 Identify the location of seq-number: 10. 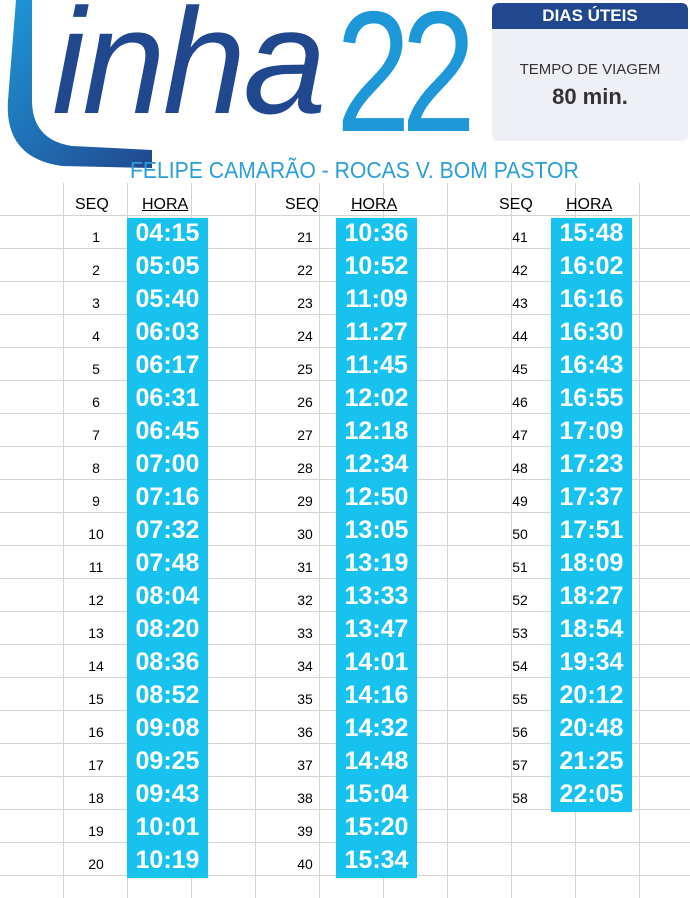
(96, 534).